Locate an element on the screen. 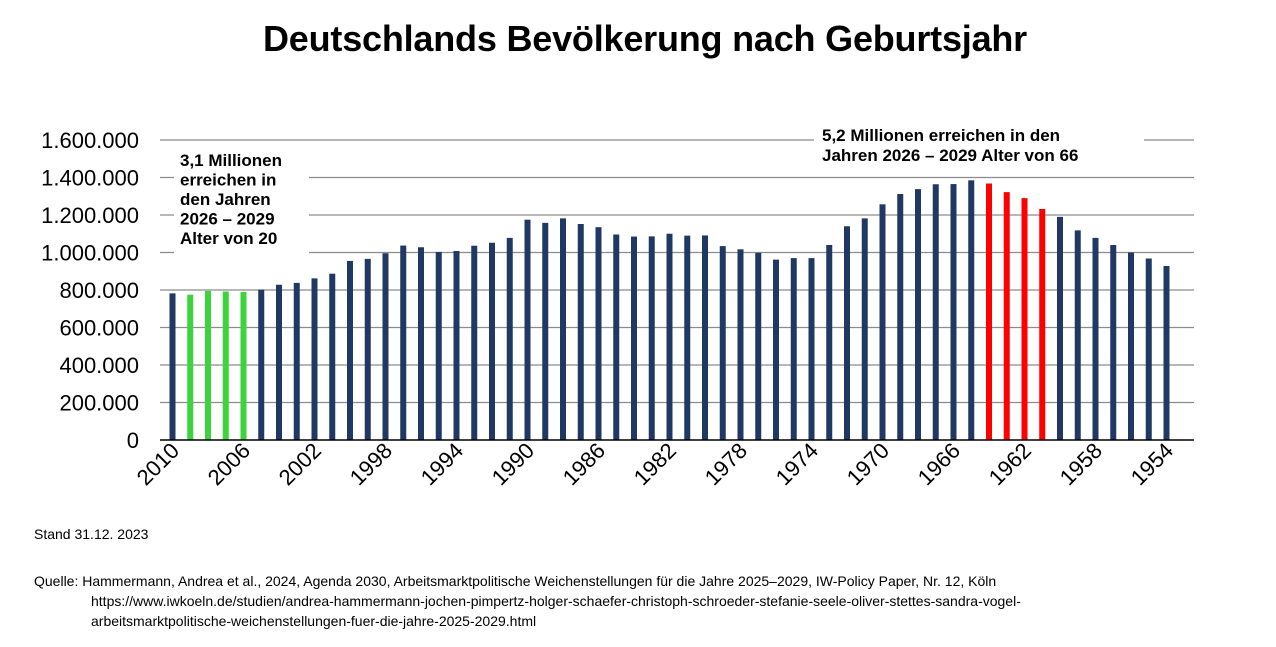 This screenshot has width=1276, height=647. y-tick-label: 200.000 is located at coordinates (99, 403).